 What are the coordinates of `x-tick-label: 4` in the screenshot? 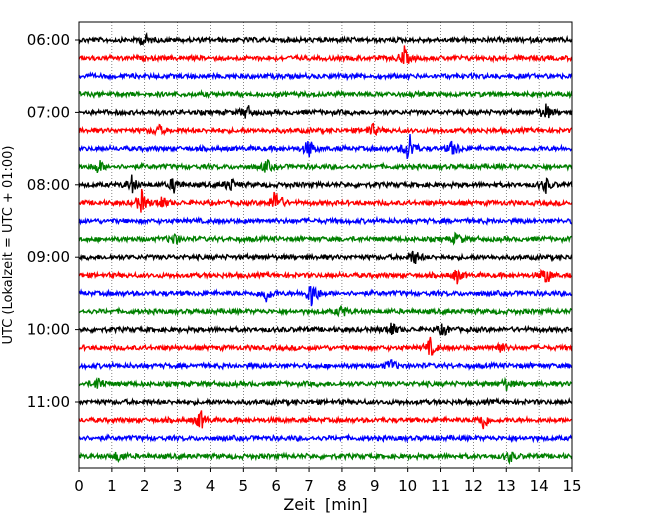 It's located at (211, 486).